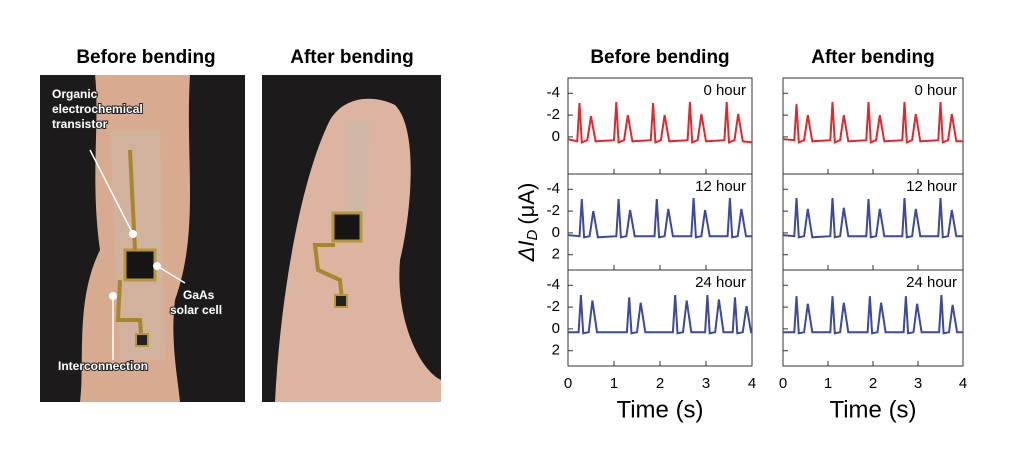 This screenshot has height=449, width=1027. I want to click on photo-label: GaAs, so click(199, 295).